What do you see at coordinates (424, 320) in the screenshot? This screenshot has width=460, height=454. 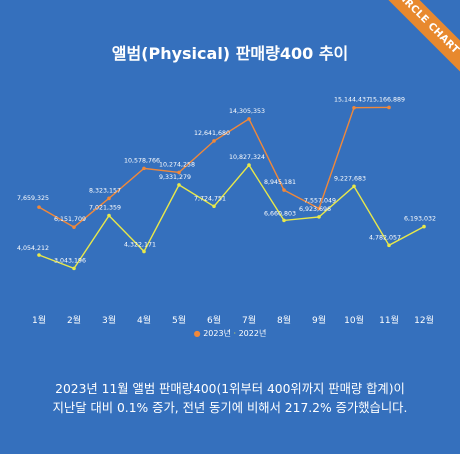 I see `x-tick-label: 12월` at bounding box center [424, 320].